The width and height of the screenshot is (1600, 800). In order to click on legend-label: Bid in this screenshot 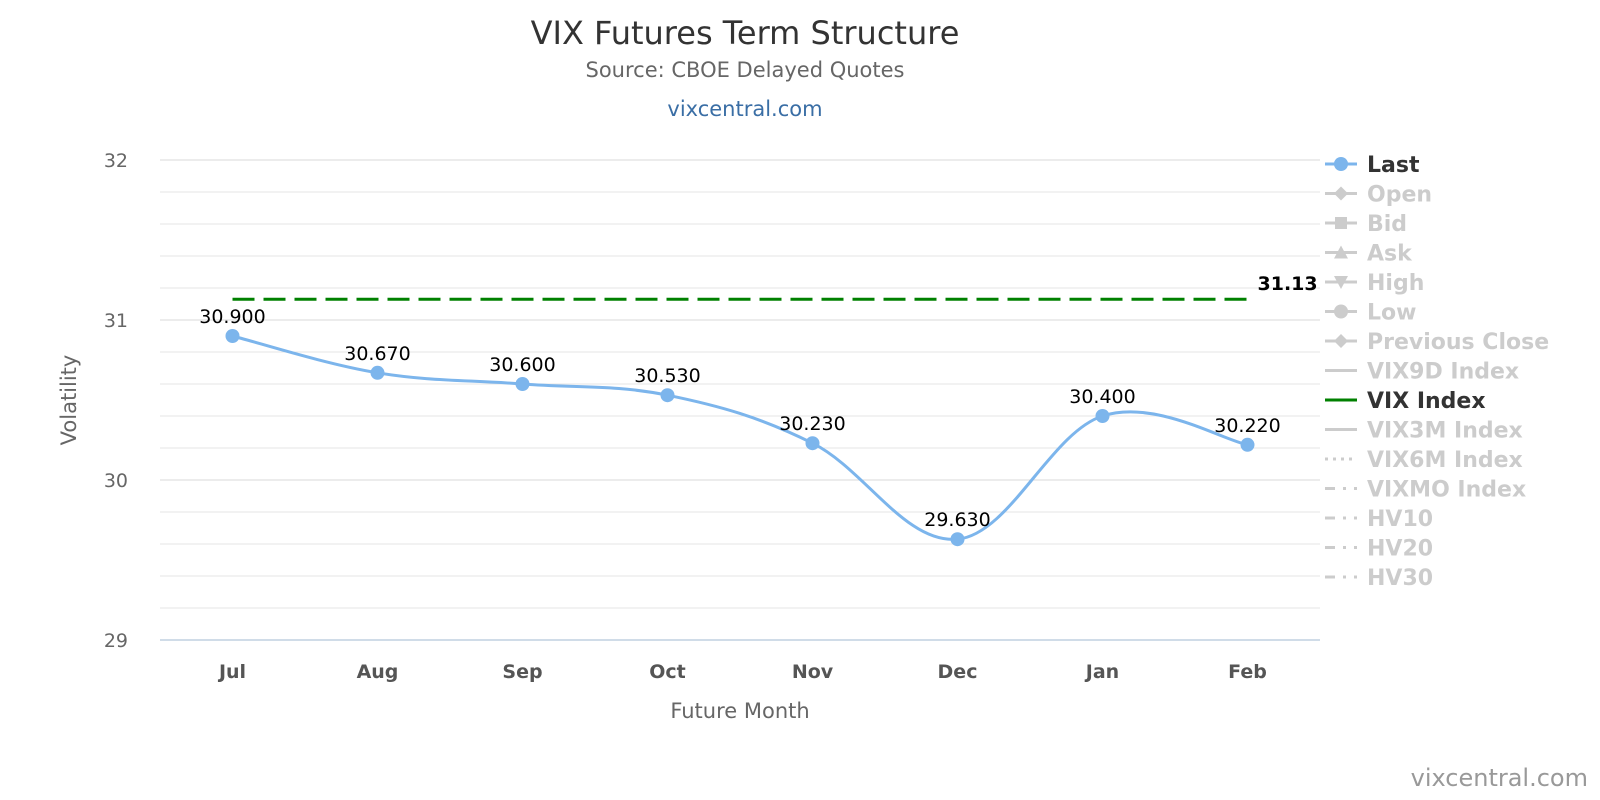, I will do `click(1387, 224)`.